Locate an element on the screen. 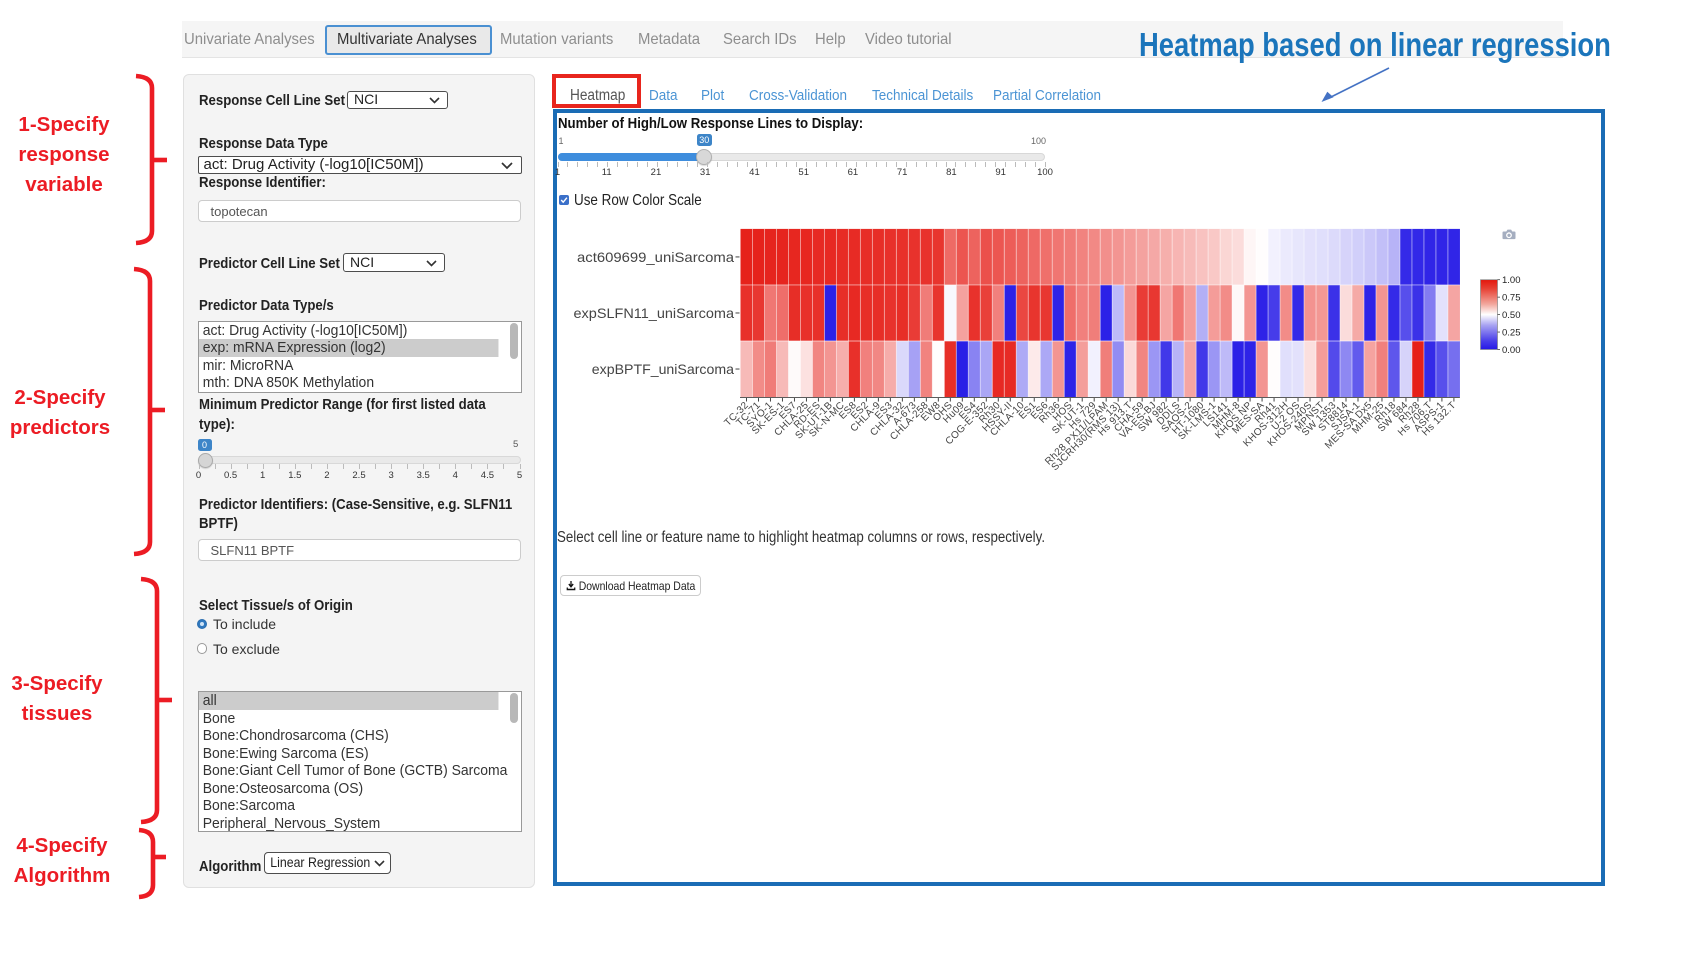 This screenshot has height=956, width=1700. svg-text: expBPTF_uniSarcoma is located at coordinates (663, 369).